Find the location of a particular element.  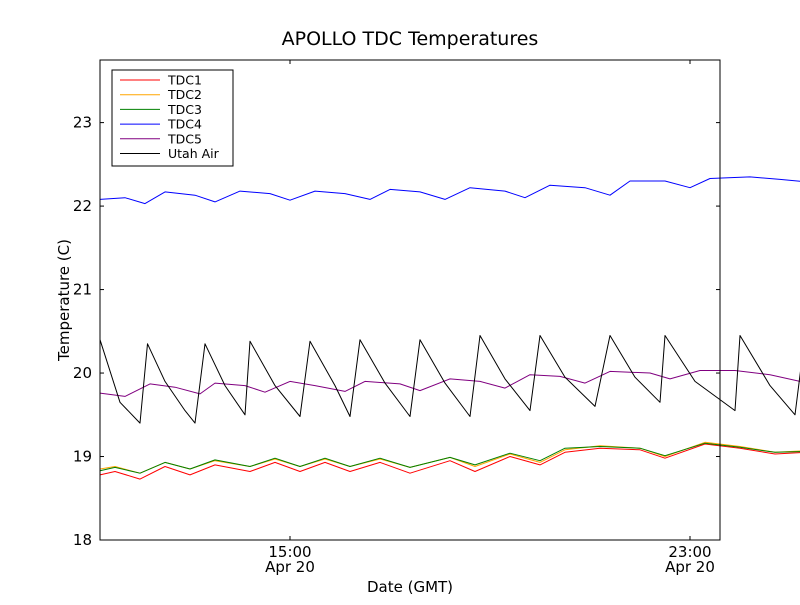

y-tick-label: 18 is located at coordinates (82, 540).